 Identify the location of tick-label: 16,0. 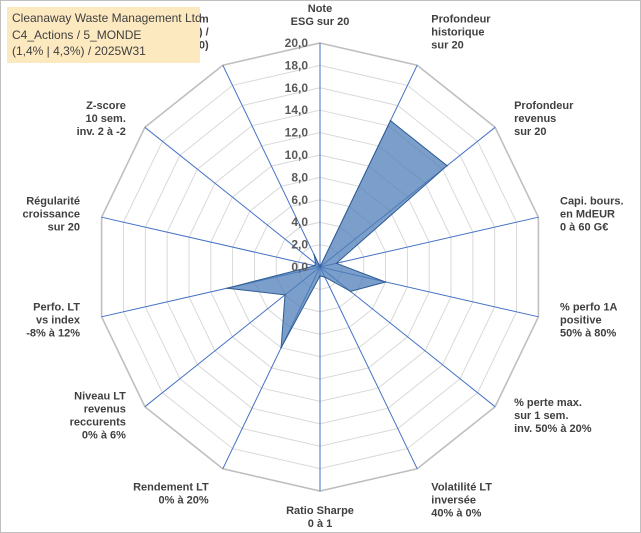
(297, 88).